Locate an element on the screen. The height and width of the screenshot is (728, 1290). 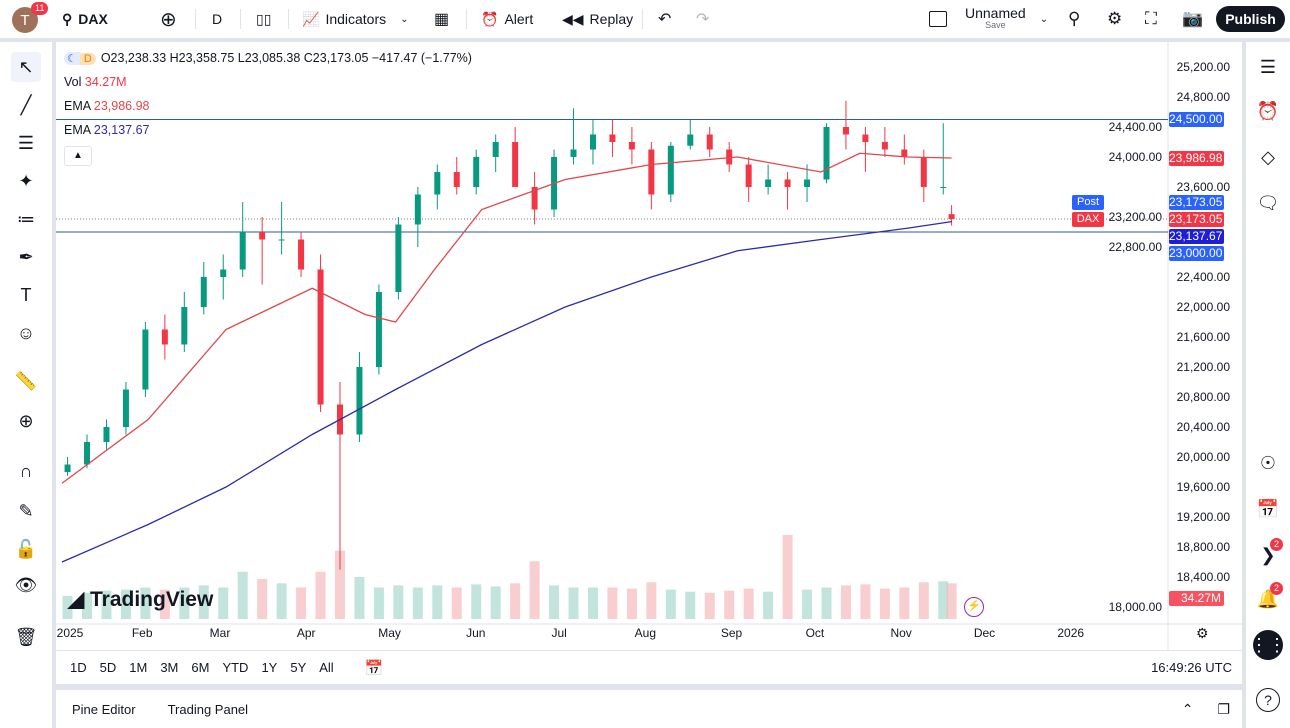
layouts-icon: ▦ is located at coordinates (442, 19).